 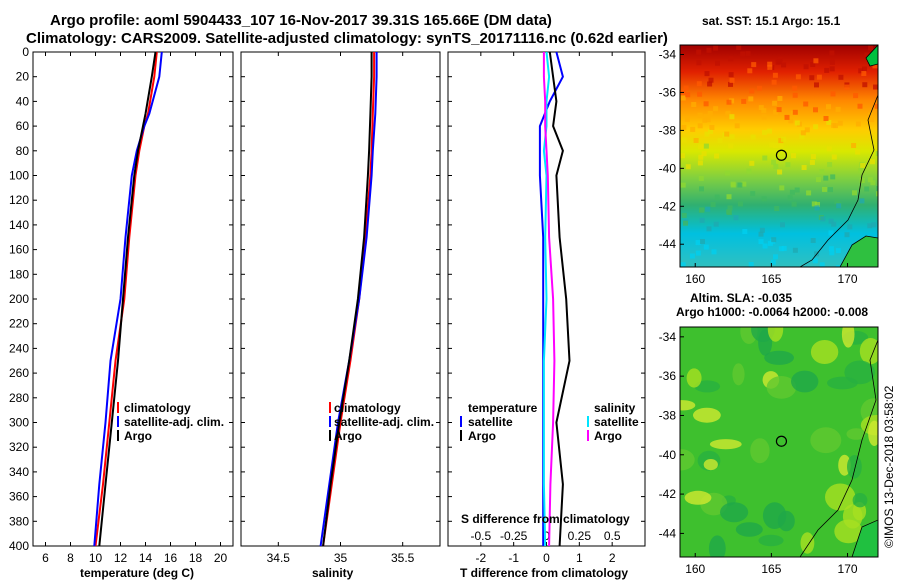 I want to click on depth-tick-label: 380, so click(x=19, y=521).